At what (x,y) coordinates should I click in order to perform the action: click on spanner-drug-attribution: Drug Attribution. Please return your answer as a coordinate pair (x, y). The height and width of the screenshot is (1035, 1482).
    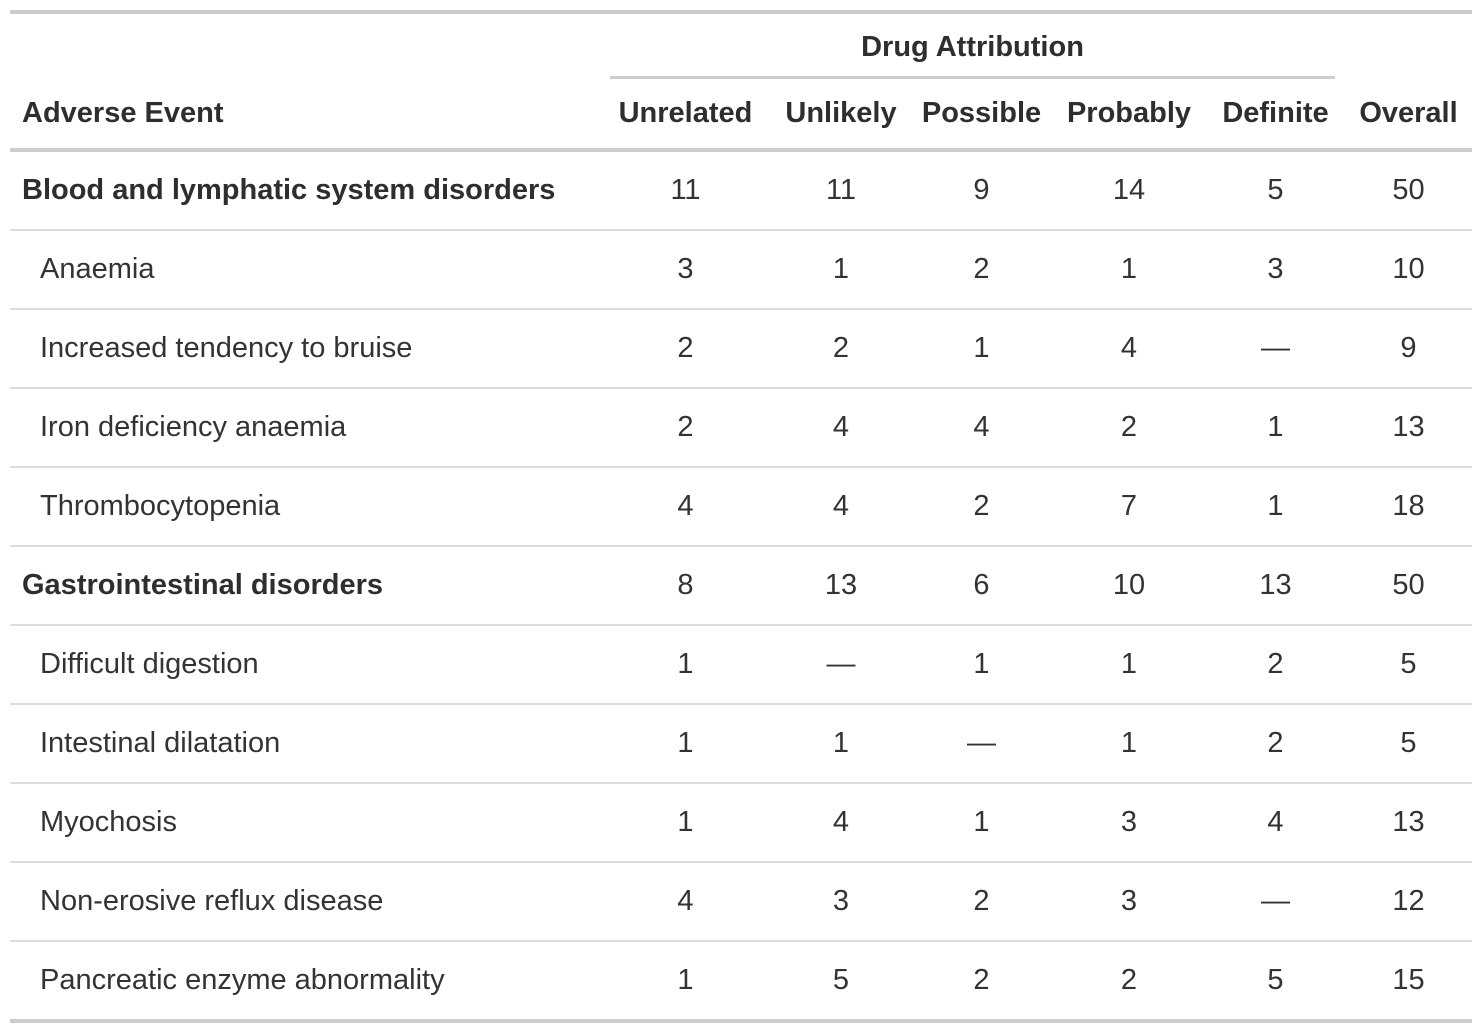
    Looking at the image, I should click on (972, 45).